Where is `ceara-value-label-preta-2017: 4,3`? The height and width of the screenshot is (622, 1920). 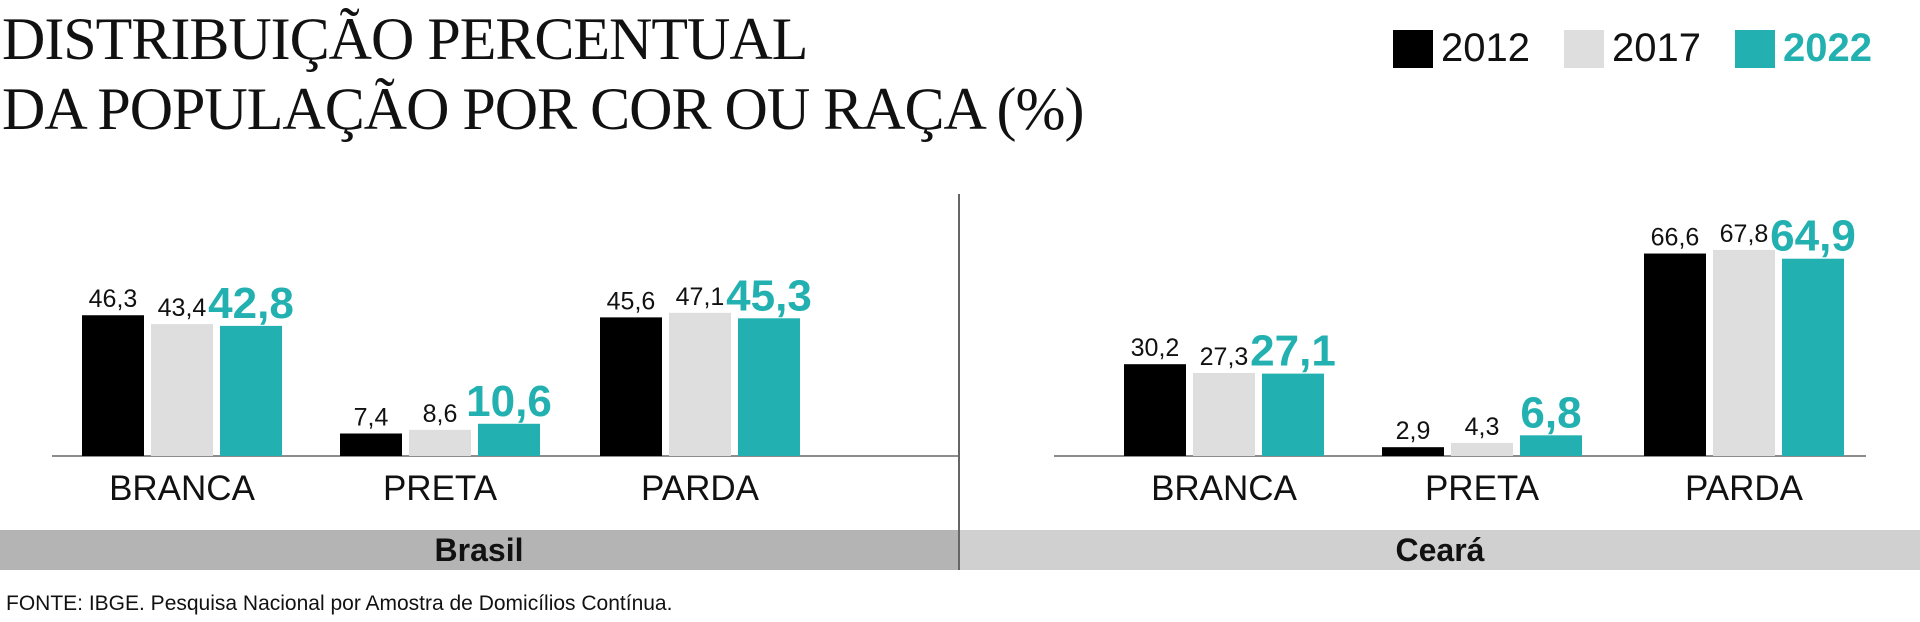
ceara-value-label-preta-2017: 4,3 is located at coordinates (1482, 427).